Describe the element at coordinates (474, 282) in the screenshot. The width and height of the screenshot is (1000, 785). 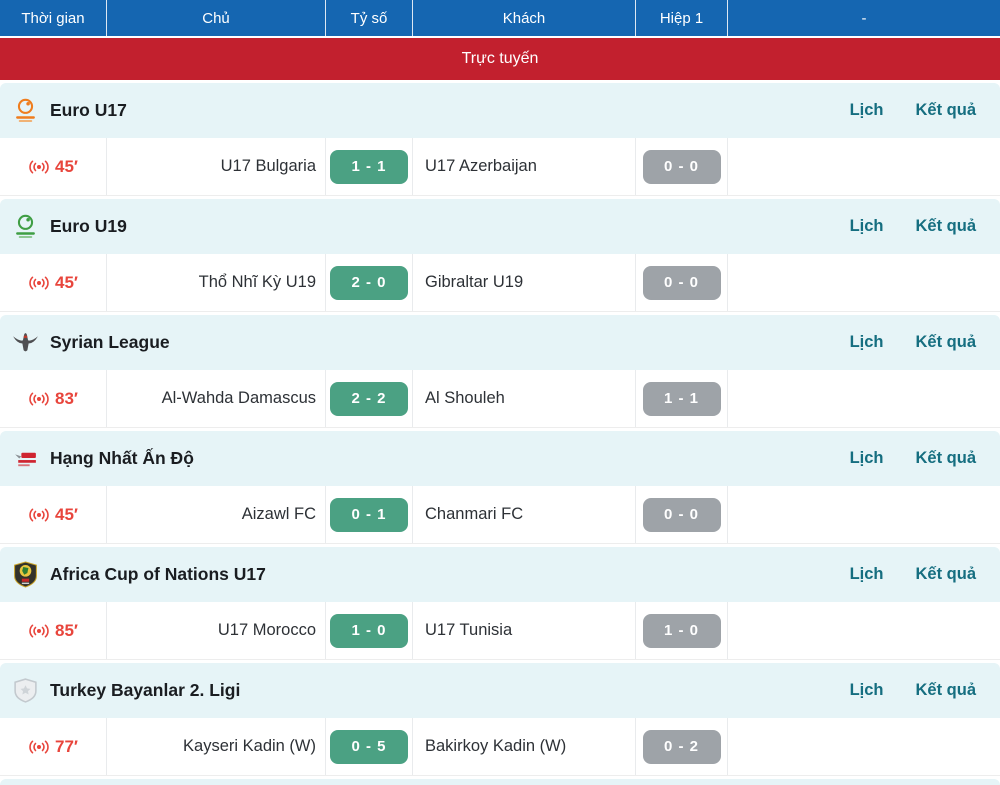
I see `away-team-name: Gibraltar U19` at that location.